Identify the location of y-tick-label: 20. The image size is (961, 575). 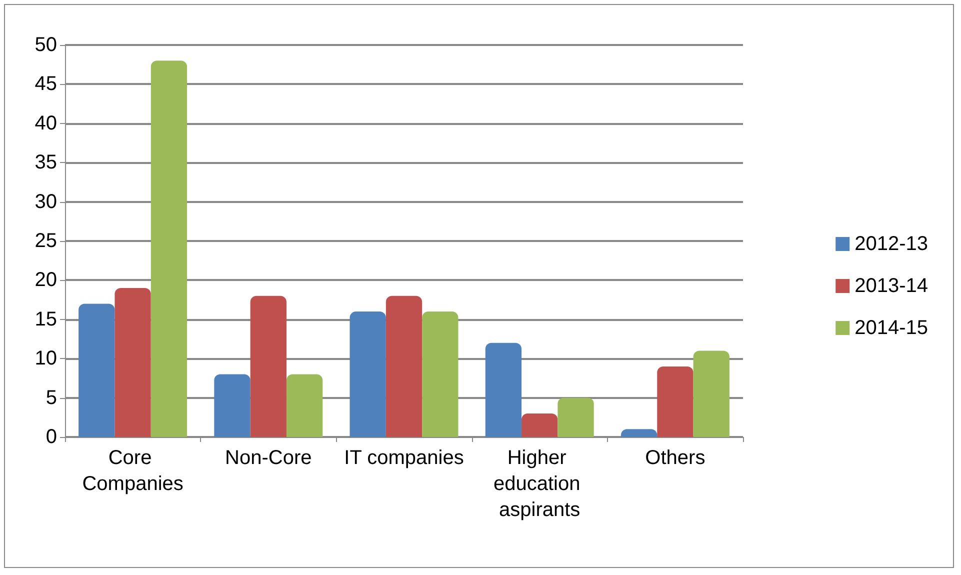
(45, 280).